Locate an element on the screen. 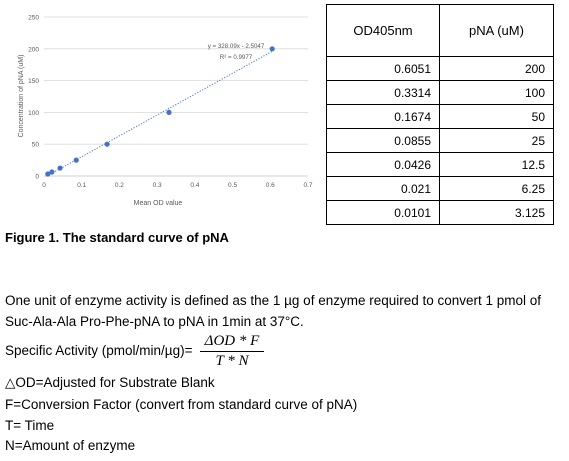 Image resolution: width=569 pixels, height=461 pixels. formula-numerator: ΔOD * F is located at coordinates (232, 342).